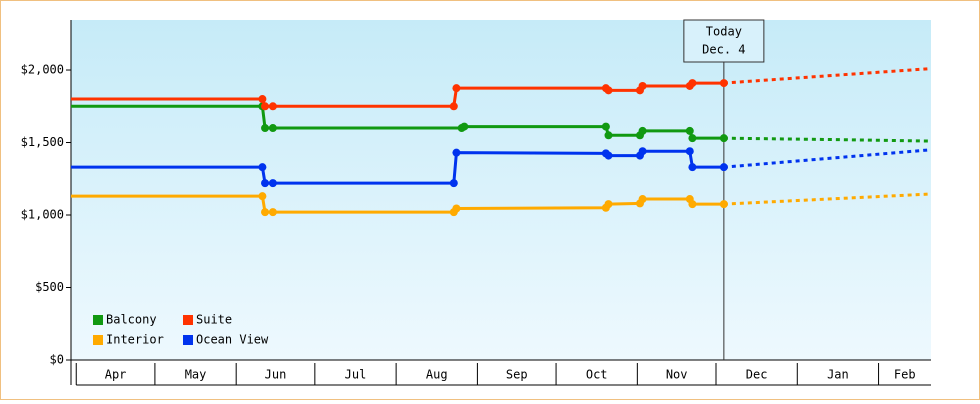 The image size is (980, 404). What do you see at coordinates (49, 287) in the screenshot?
I see `y-tick-label: $500` at bounding box center [49, 287].